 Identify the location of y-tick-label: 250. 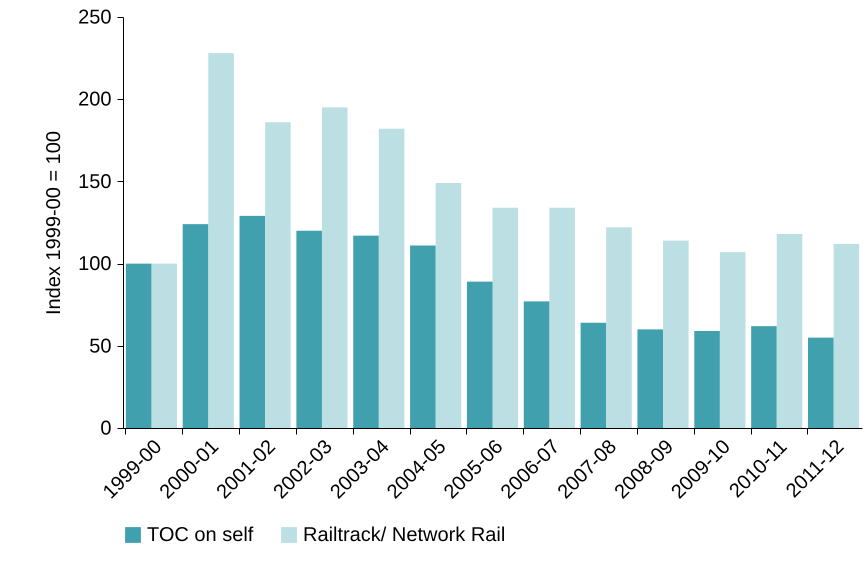
(95, 17).